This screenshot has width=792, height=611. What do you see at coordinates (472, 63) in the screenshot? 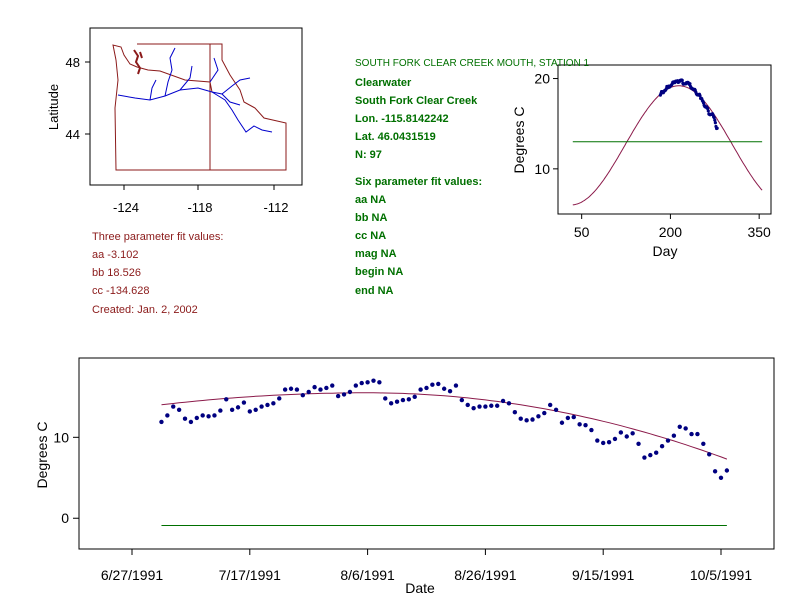
I see `station-title: SOUTH FORK CLEAR CREEK MOUTH, STATION 1` at bounding box center [472, 63].